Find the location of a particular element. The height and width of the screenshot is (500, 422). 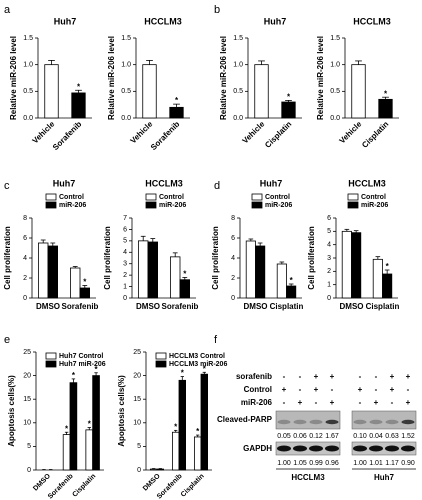

row-label: Control is located at coordinates (258, 389).